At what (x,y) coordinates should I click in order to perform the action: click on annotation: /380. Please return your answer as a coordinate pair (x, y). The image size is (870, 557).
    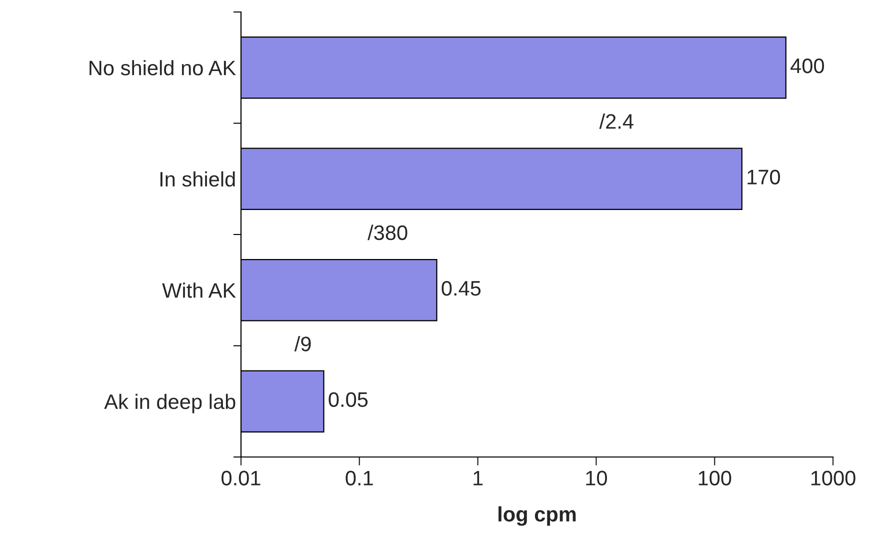
    Looking at the image, I should click on (388, 232).